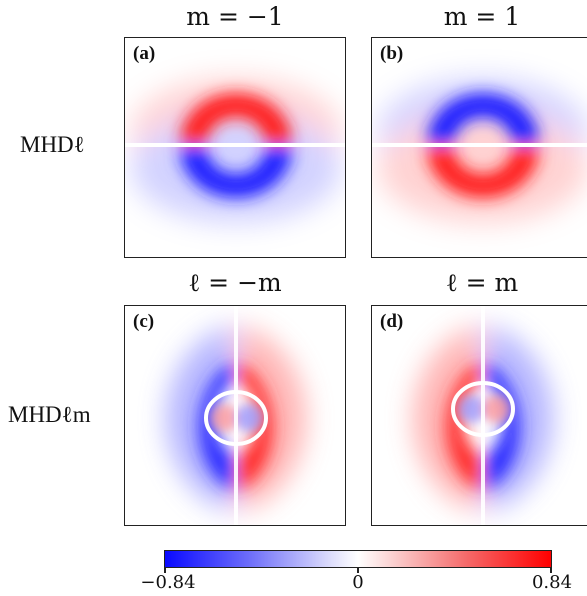  I want to click on panel-d-field, so click(483, 415).